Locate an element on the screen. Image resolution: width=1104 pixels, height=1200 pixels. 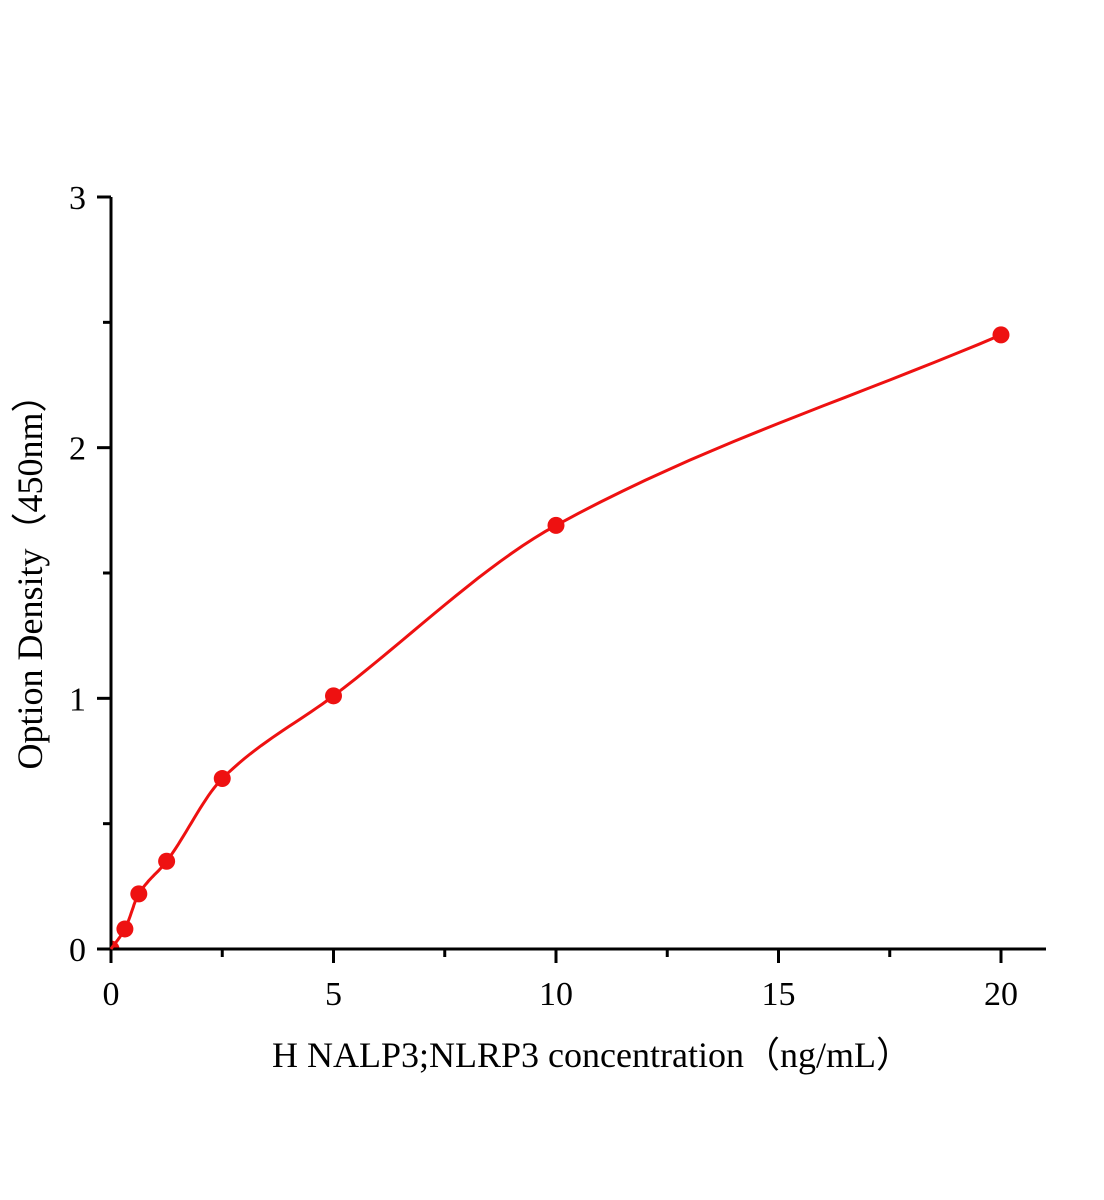
y-tick-label: 1 is located at coordinates (77, 699).